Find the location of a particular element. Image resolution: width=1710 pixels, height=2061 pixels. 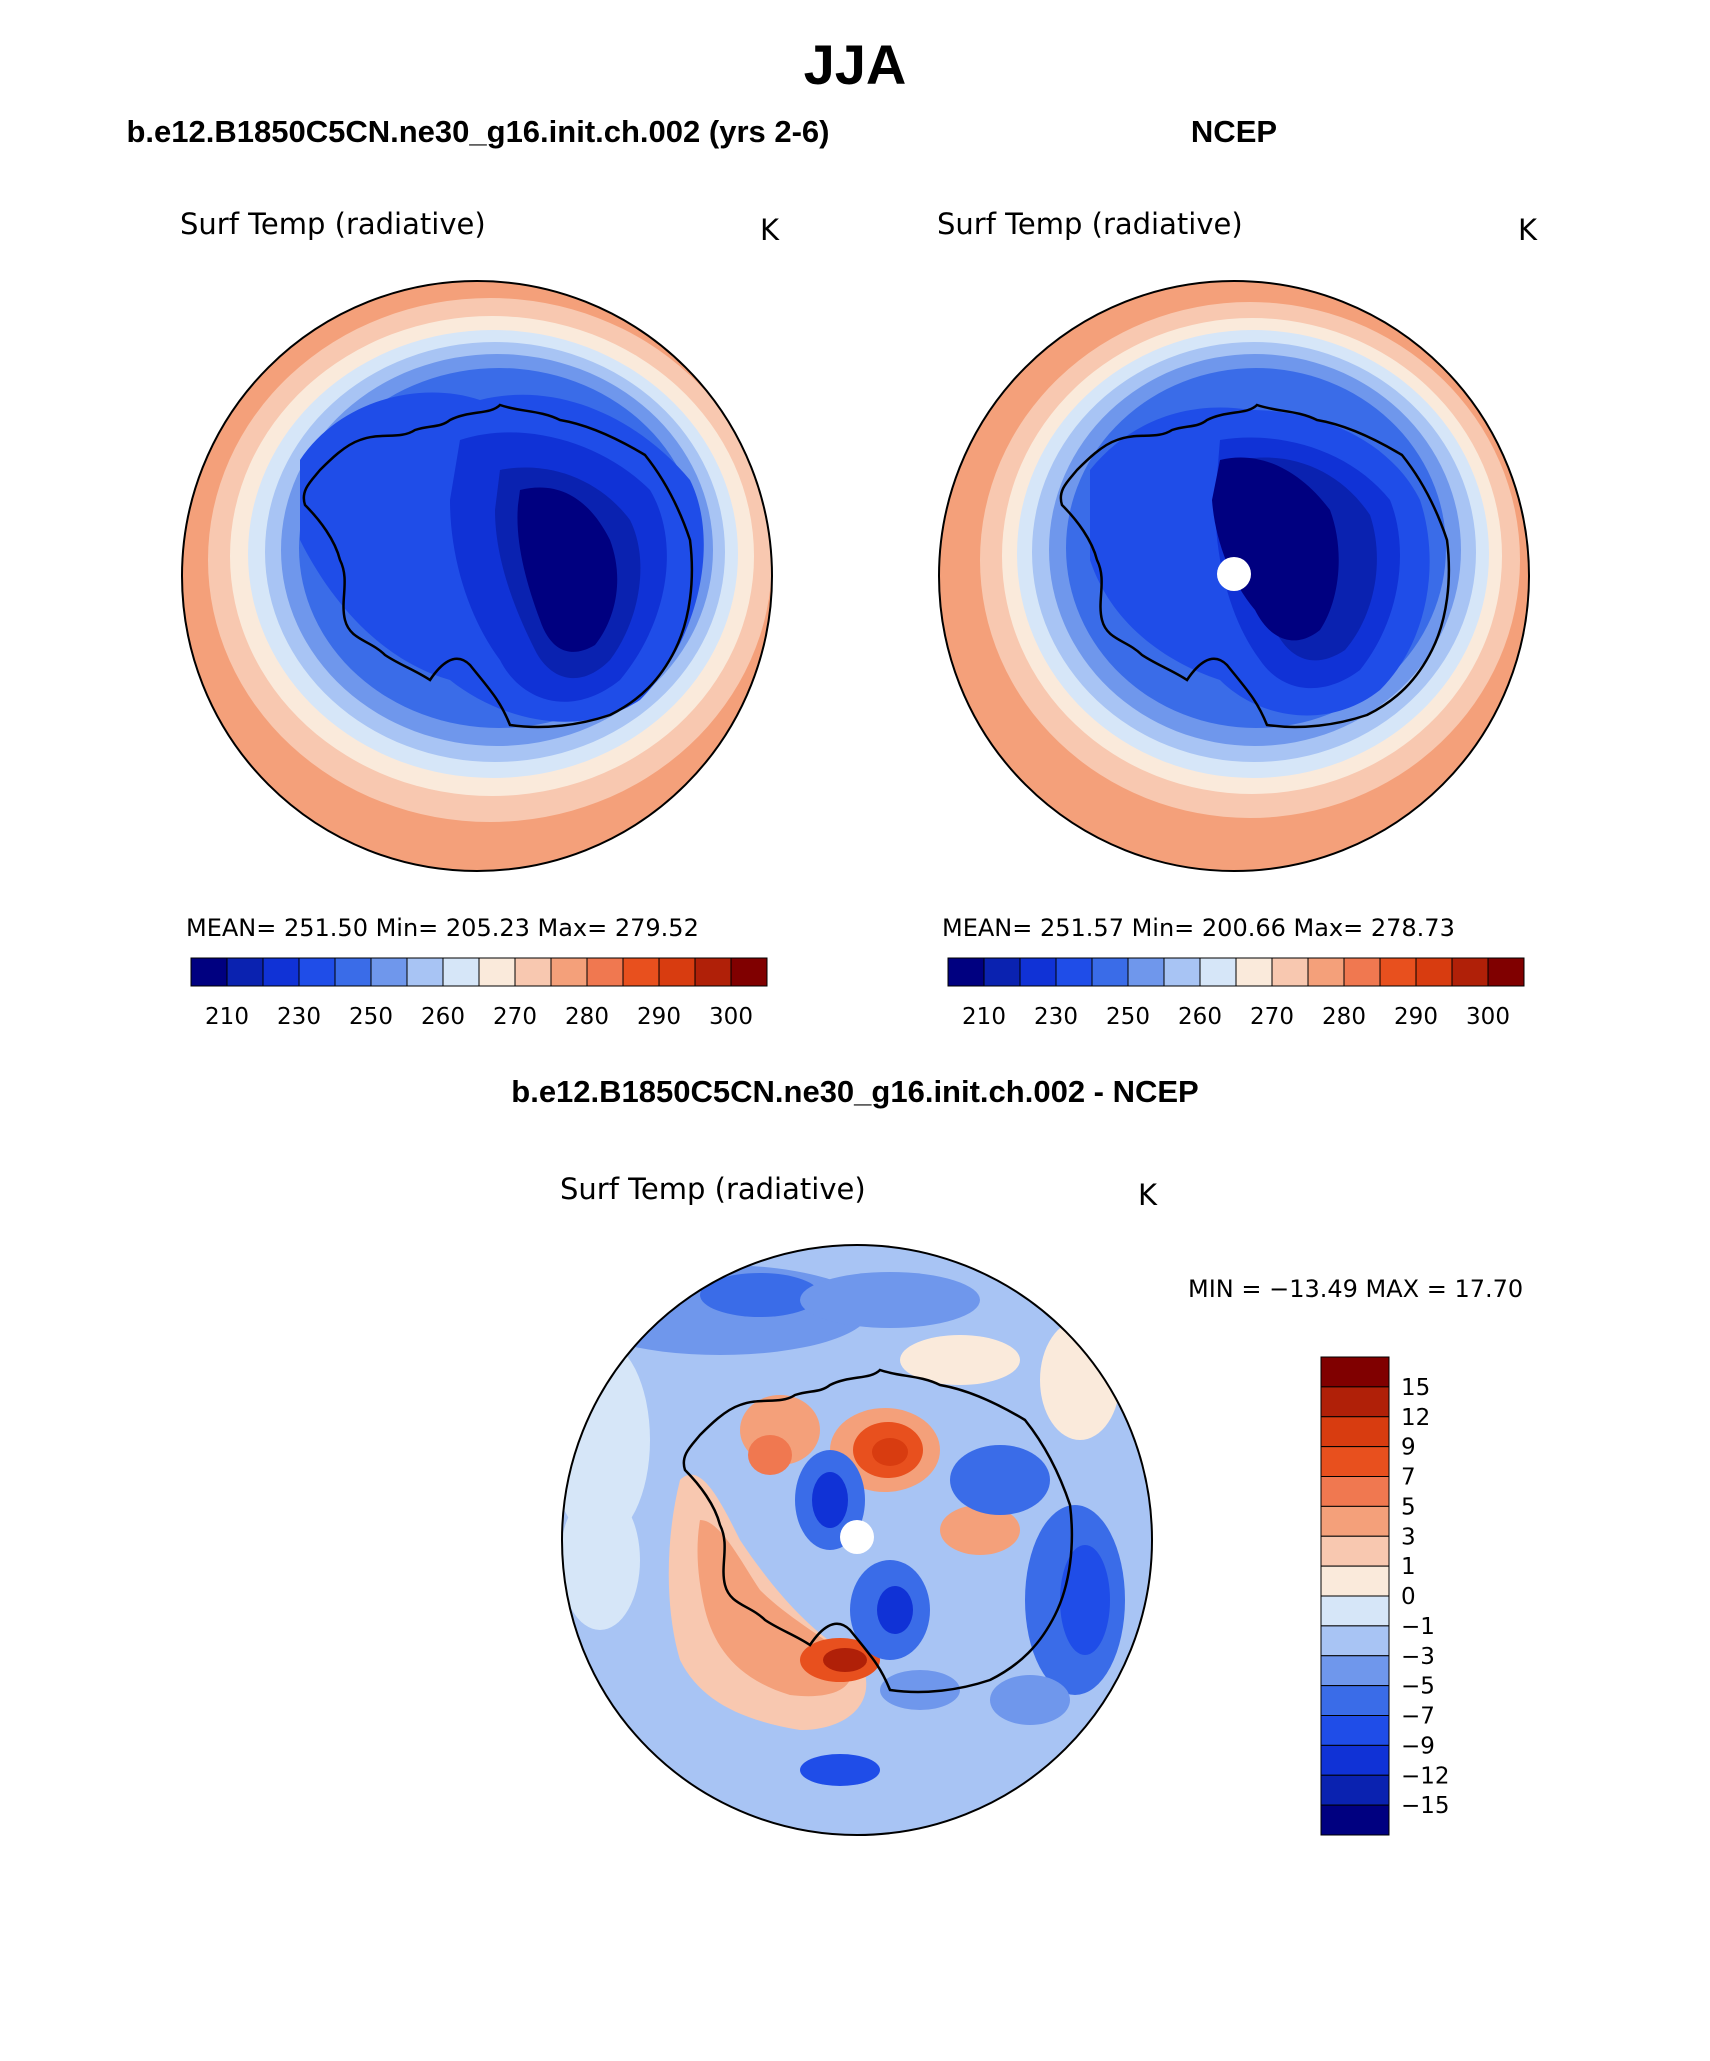

diff-colorbar-tick-label: −15 is located at coordinates (1425, 1806).